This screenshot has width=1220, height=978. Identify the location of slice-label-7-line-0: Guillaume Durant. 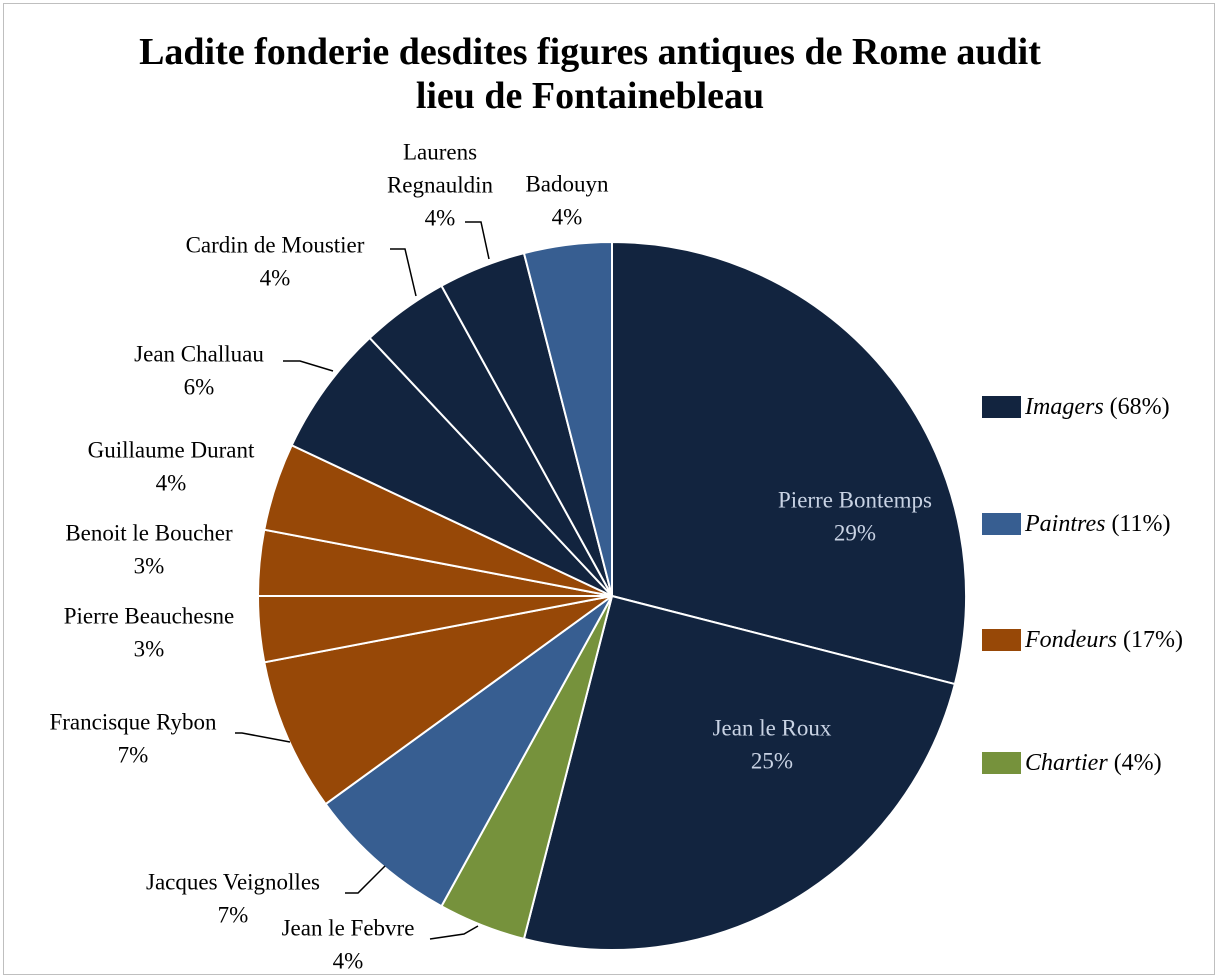
(171, 449).